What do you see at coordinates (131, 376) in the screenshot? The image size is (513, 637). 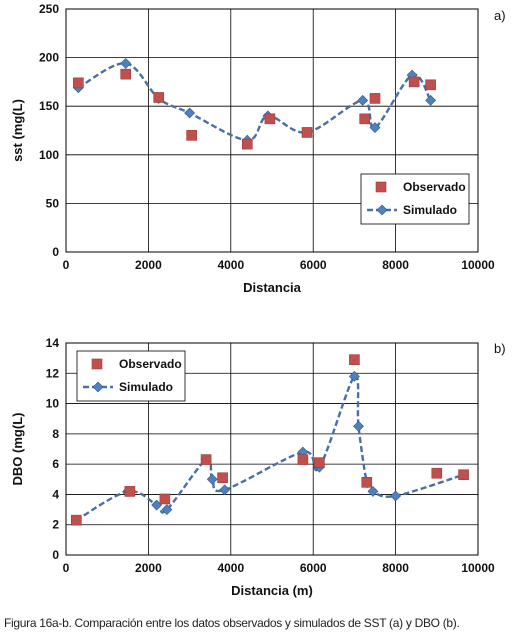 I see `chart-dbo-legend: Observado Simulado` at bounding box center [131, 376].